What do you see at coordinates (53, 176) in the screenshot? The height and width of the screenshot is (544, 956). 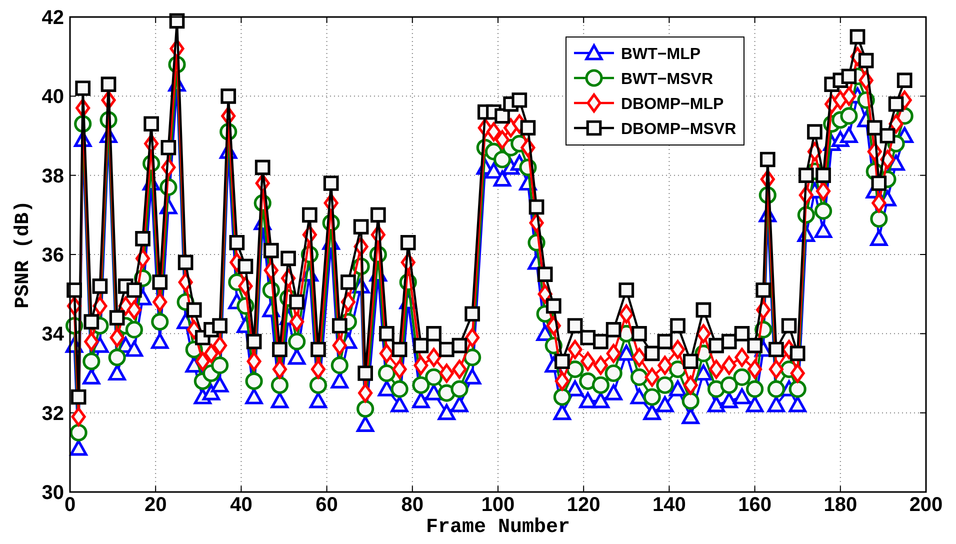 I see `y-tick-label: 38` at bounding box center [53, 176].